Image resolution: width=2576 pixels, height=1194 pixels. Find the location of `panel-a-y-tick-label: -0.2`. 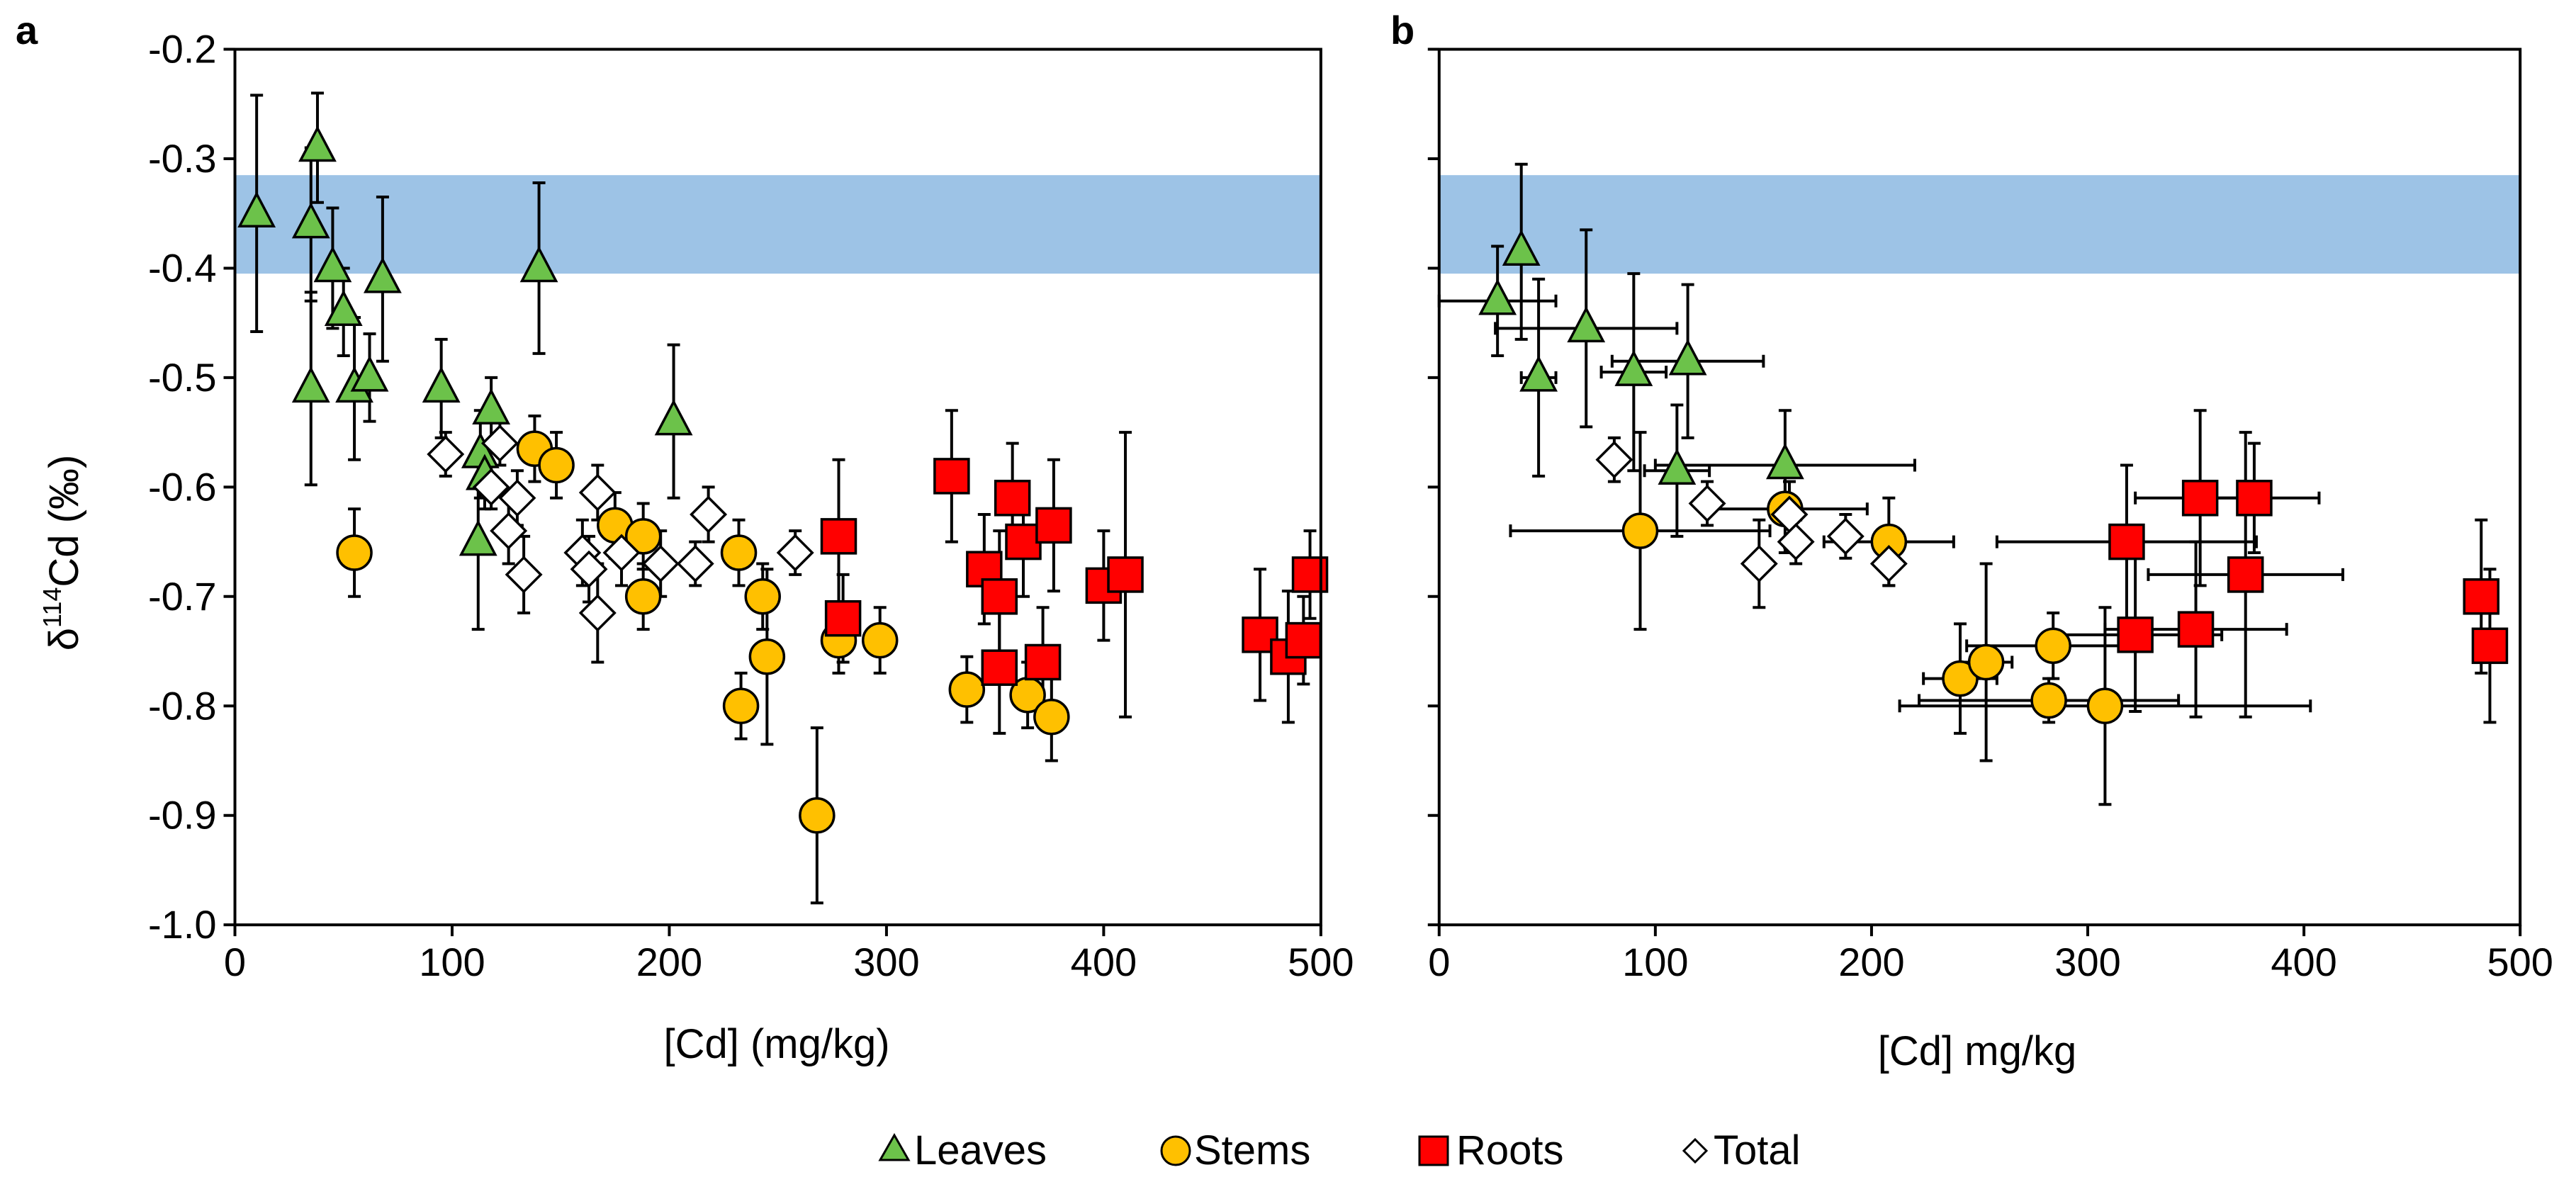

panel-a-y-tick-label: -0.2 is located at coordinates (183, 50).